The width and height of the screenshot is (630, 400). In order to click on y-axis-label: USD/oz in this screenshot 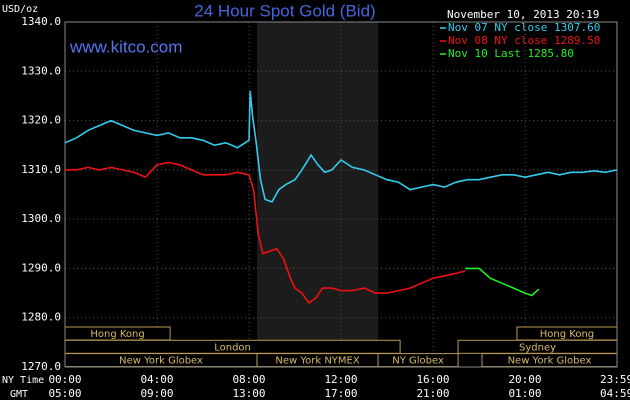, I will do `click(20, 9)`.